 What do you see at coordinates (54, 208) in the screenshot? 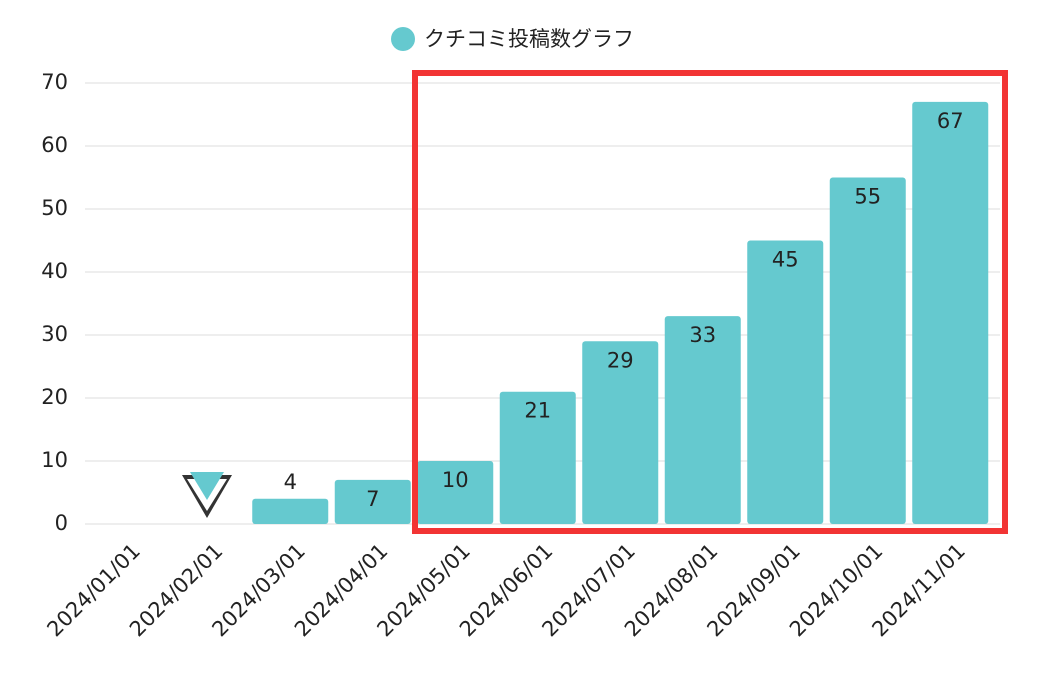
I see `y-tick-label: 50` at bounding box center [54, 208].